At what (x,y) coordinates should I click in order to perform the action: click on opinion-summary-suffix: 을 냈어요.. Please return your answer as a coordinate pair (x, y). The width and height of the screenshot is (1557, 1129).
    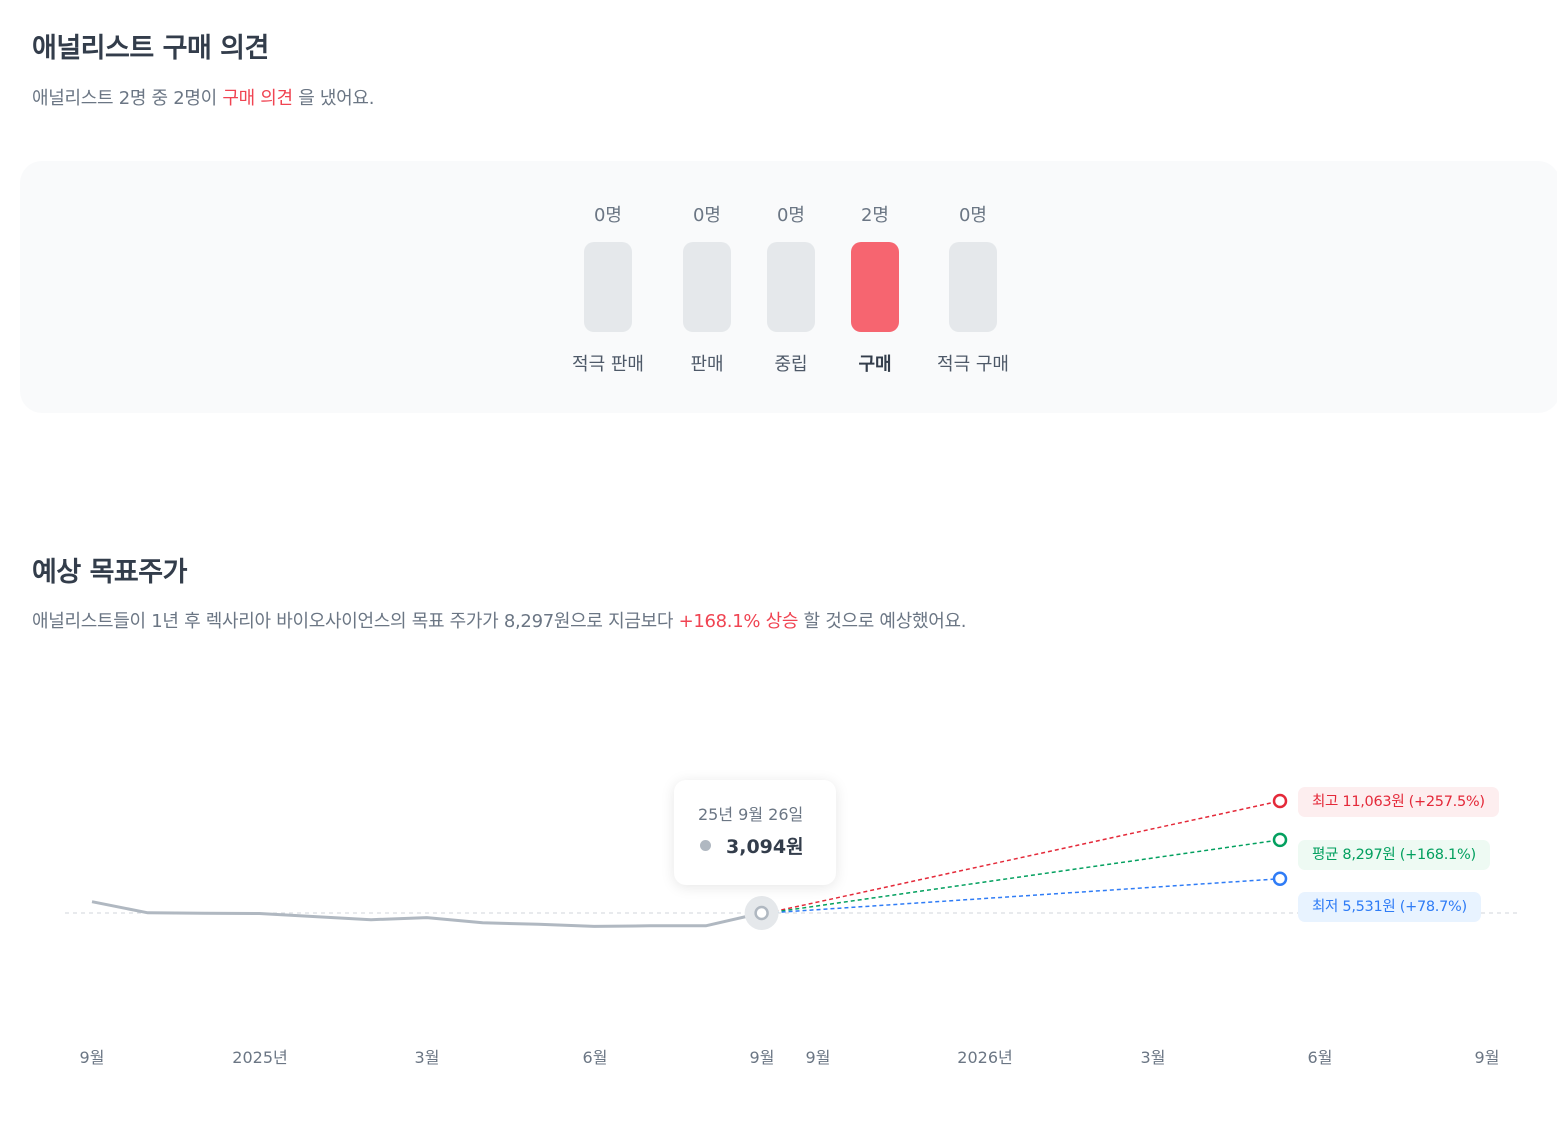
    Looking at the image, I should click on (333, 98).